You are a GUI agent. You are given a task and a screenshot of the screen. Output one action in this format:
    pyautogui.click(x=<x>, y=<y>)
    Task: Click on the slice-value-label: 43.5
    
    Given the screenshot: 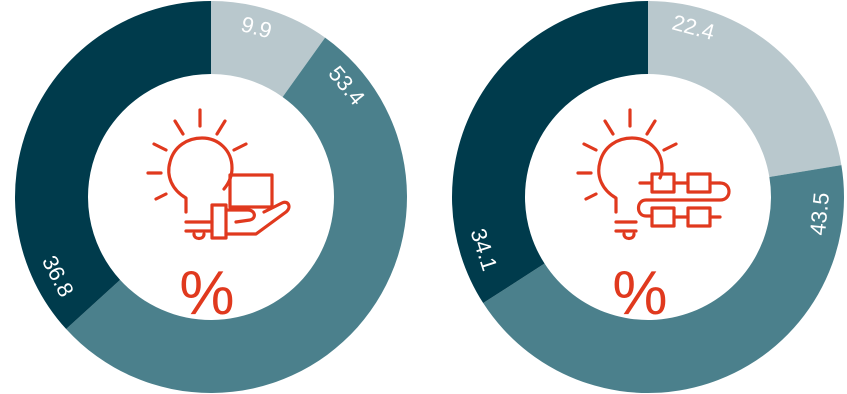 What is the action you would take?
    pyautogui.click(x=819, y=213)
    